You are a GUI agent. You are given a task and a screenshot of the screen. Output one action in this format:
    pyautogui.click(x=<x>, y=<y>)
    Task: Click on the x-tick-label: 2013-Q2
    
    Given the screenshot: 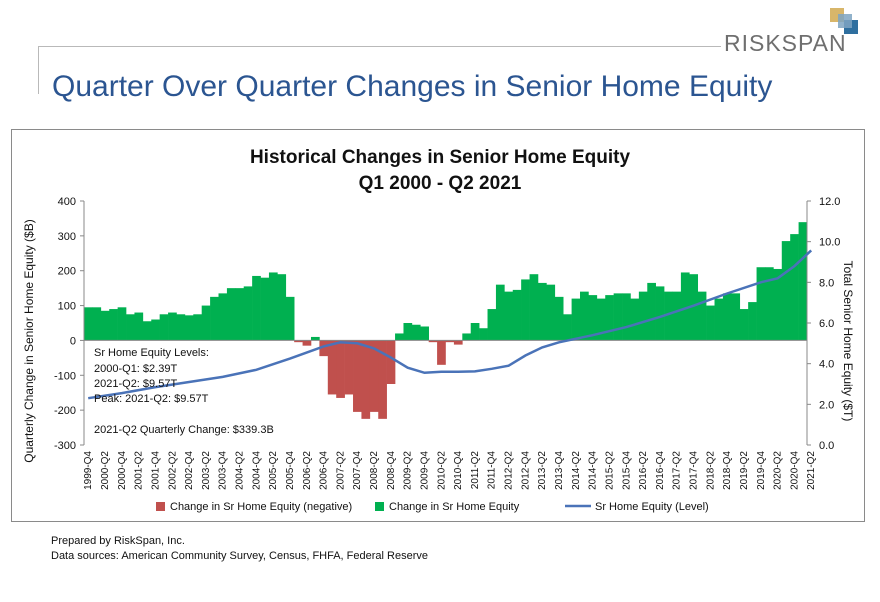 What is the action you would take?
    pyautogui.click(x=542, y=470)
    